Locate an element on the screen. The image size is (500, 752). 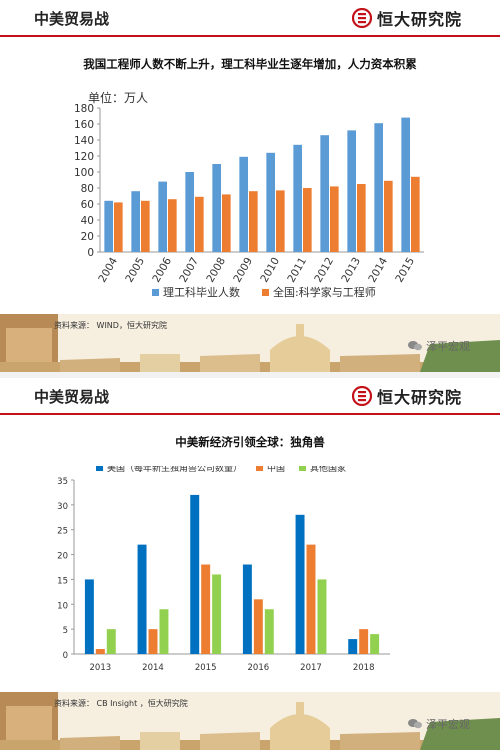
y-tick-label: 80 is located at coordinates (87, 189).